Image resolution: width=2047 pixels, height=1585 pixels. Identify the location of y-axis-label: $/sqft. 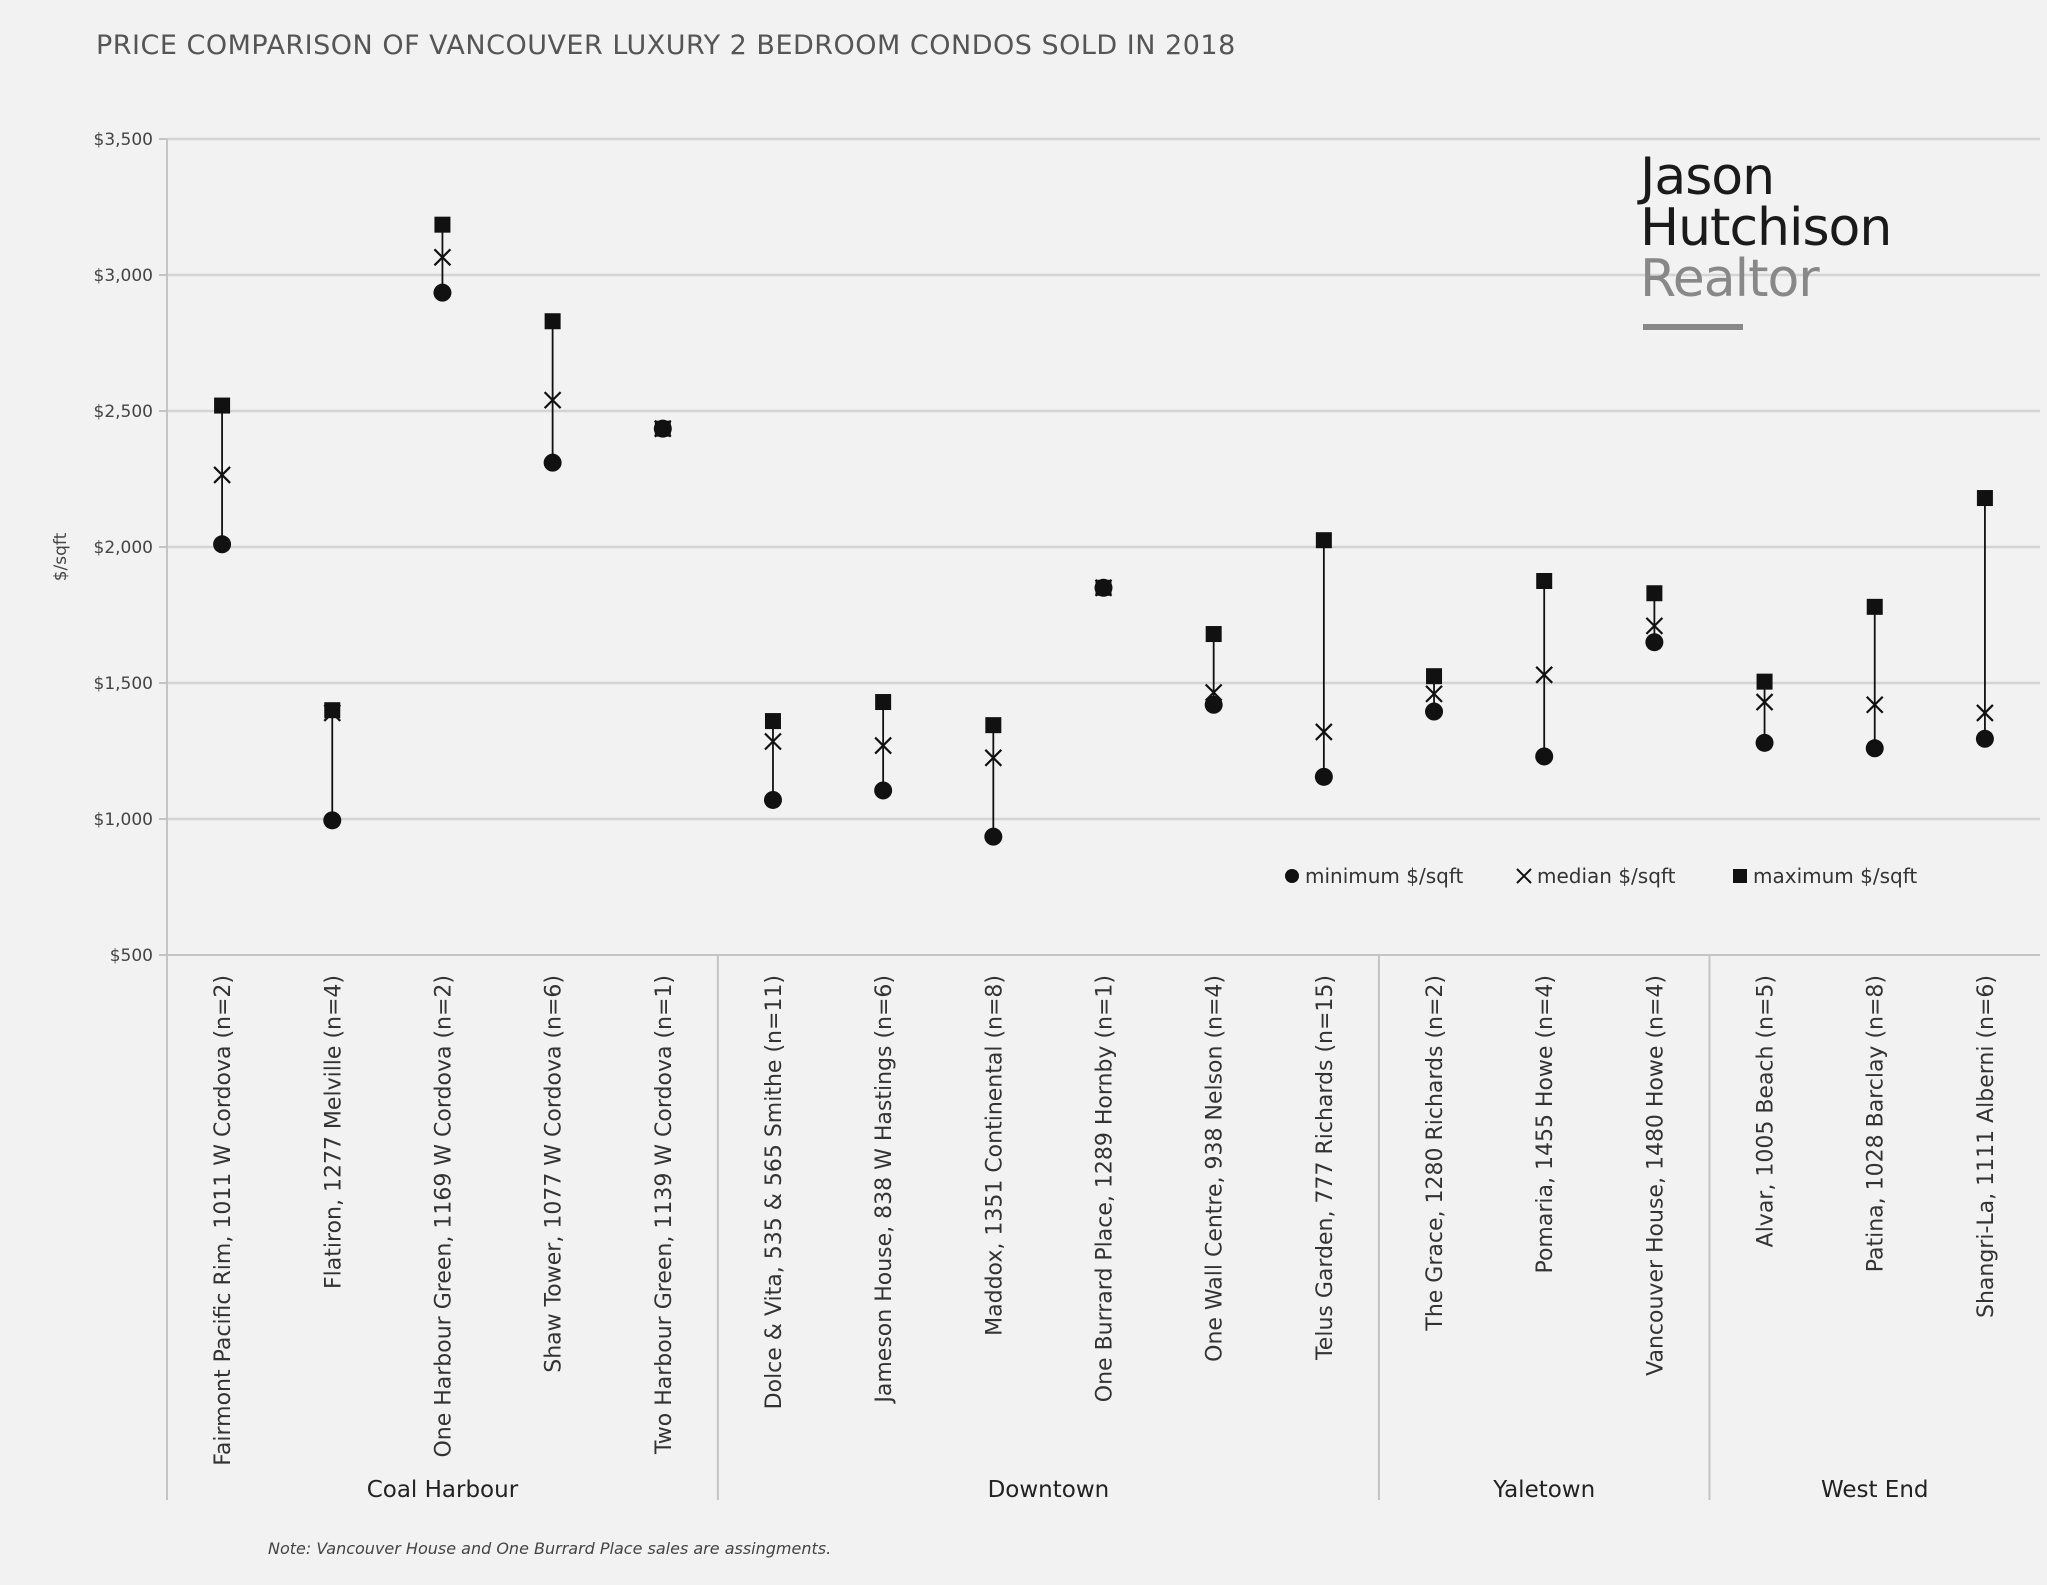
(61, 556).